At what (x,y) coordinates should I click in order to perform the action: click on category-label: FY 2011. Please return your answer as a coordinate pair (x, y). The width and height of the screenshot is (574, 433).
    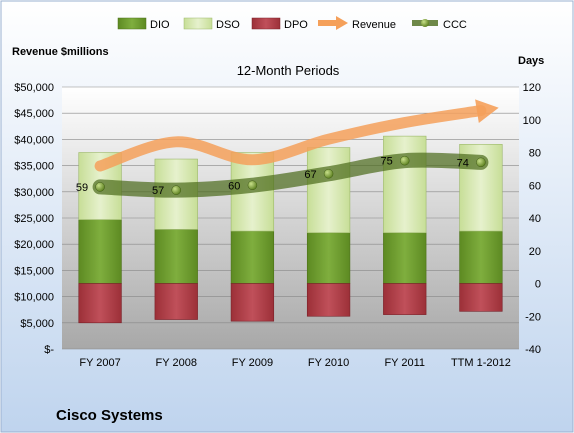
    Looking at the image, I should click on (404, 363).